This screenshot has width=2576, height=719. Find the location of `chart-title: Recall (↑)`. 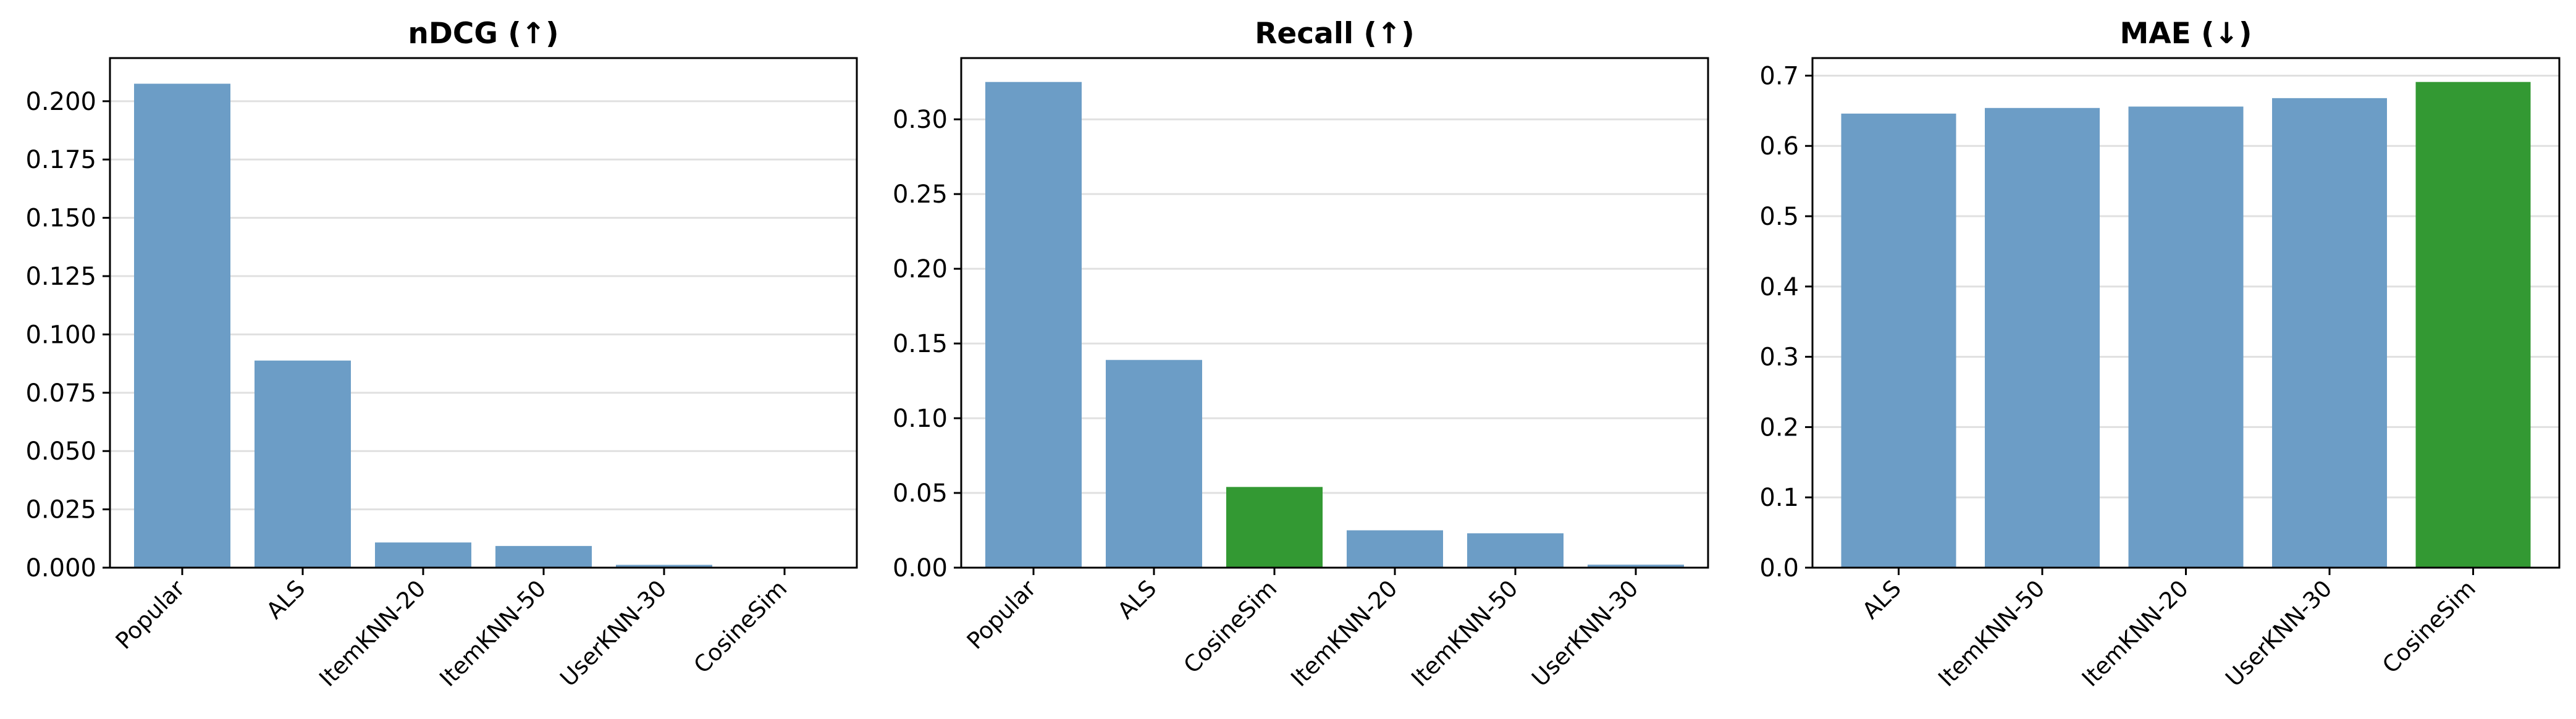

chart-title: Recall (↑) is located at coordinates (1335, 34).